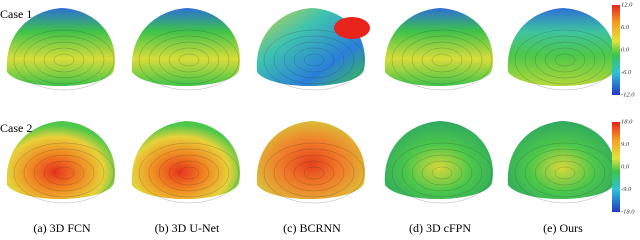 This screenshot has height=240, width=640. What do you see at coordinates (16, 14) in the screenshot?
I see `case-label: Case 1` at bounding box center [16, 14].